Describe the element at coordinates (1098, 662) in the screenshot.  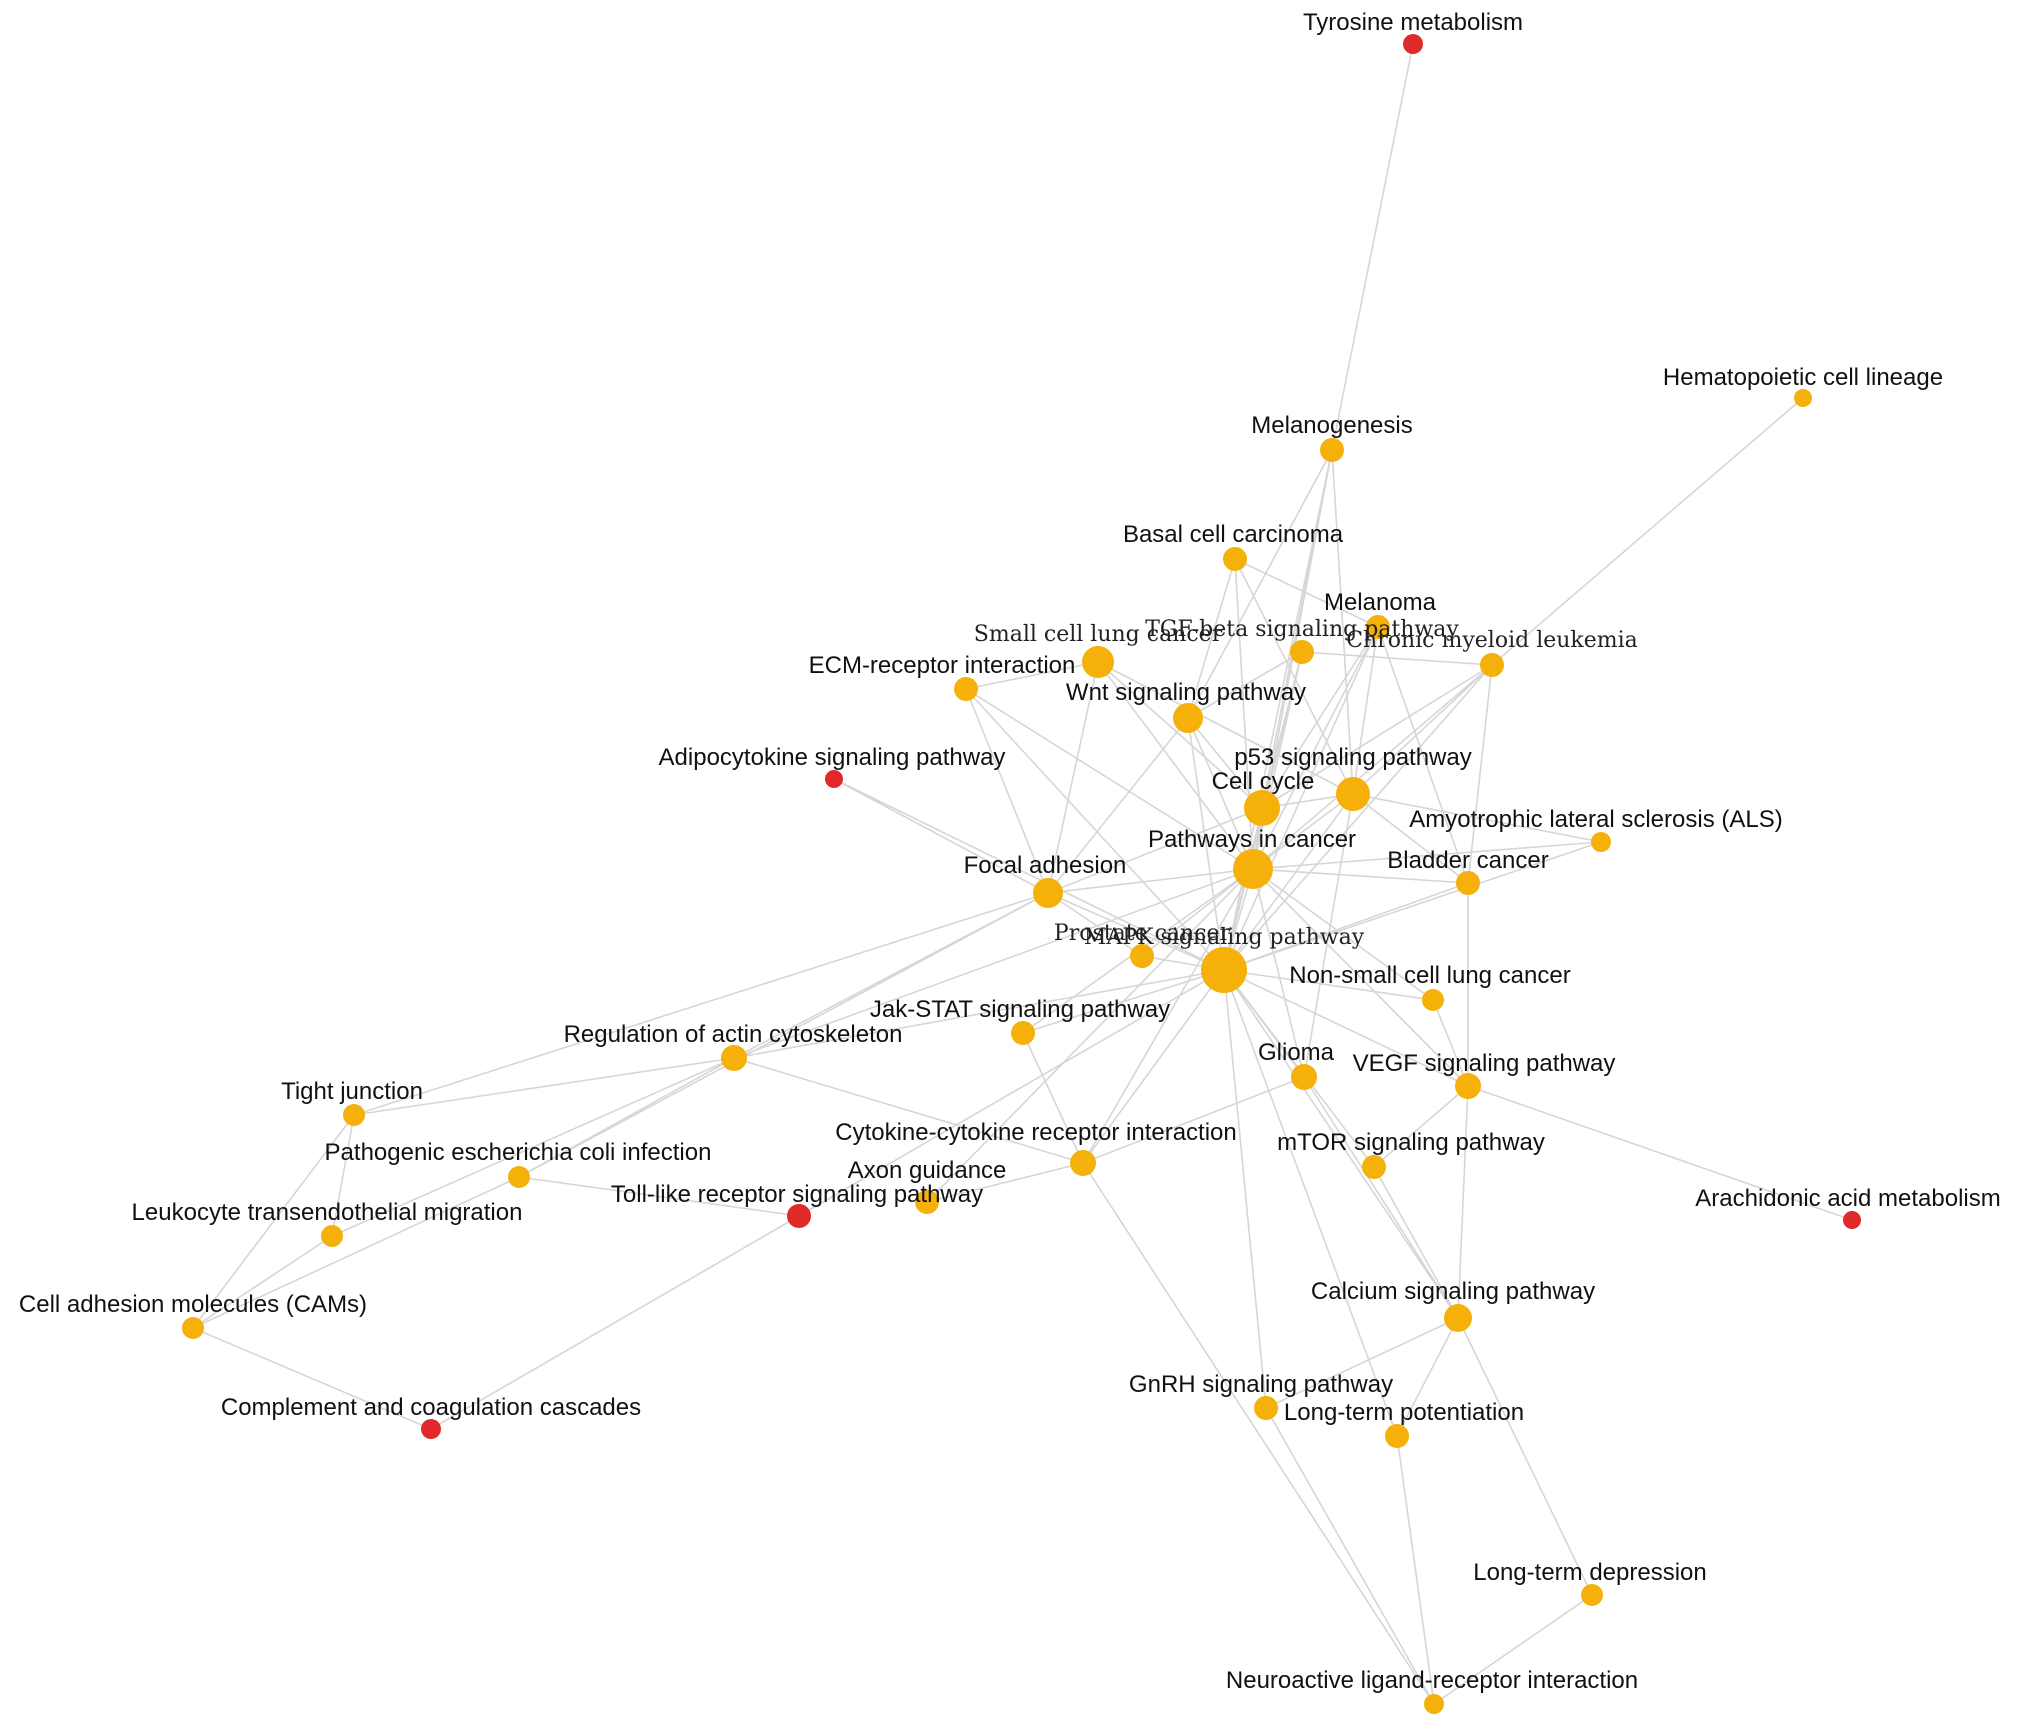
I see `node-sclc` at that location.